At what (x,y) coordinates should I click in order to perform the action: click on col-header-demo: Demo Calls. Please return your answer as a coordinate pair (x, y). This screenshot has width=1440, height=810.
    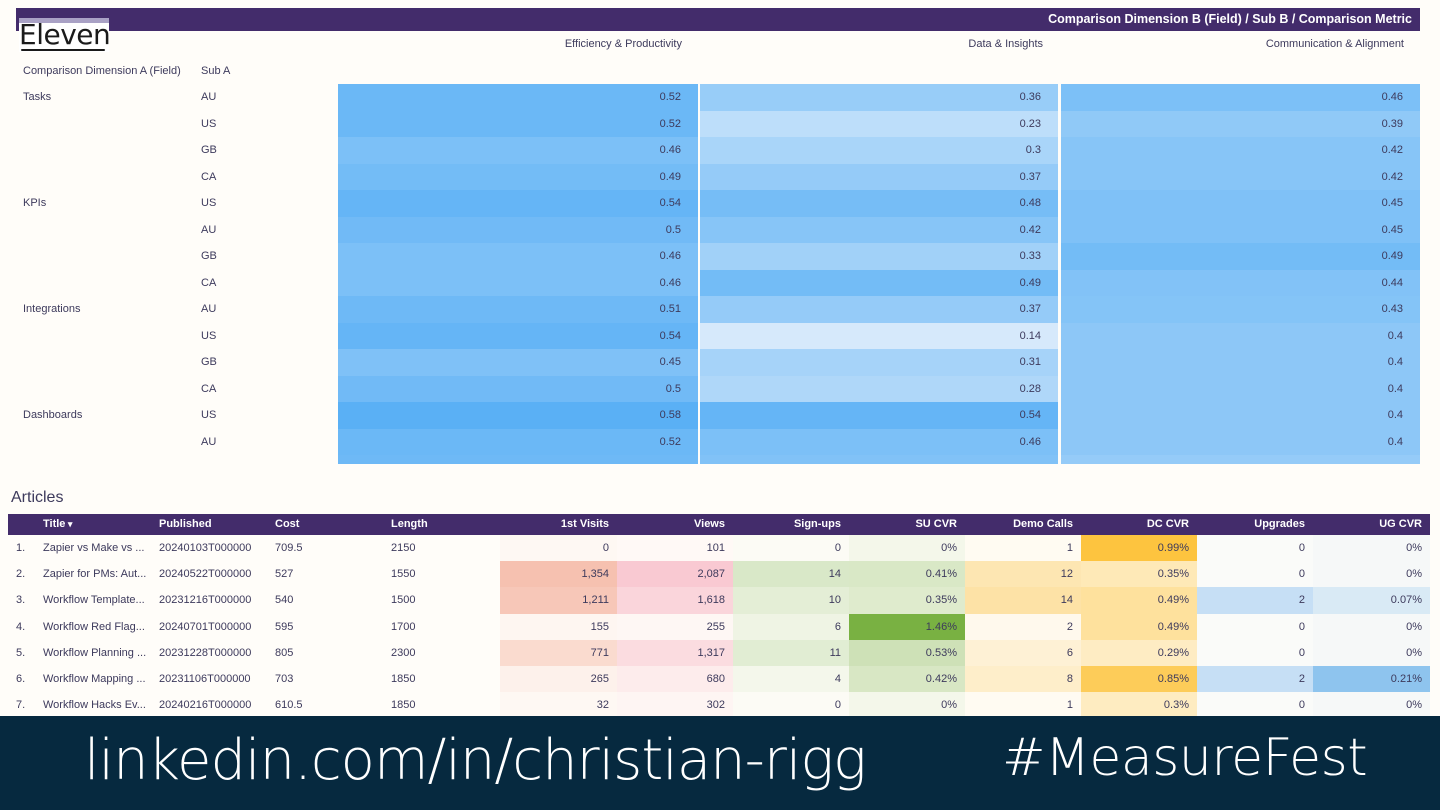
    Looking at the image, I should click on (1043, 524).